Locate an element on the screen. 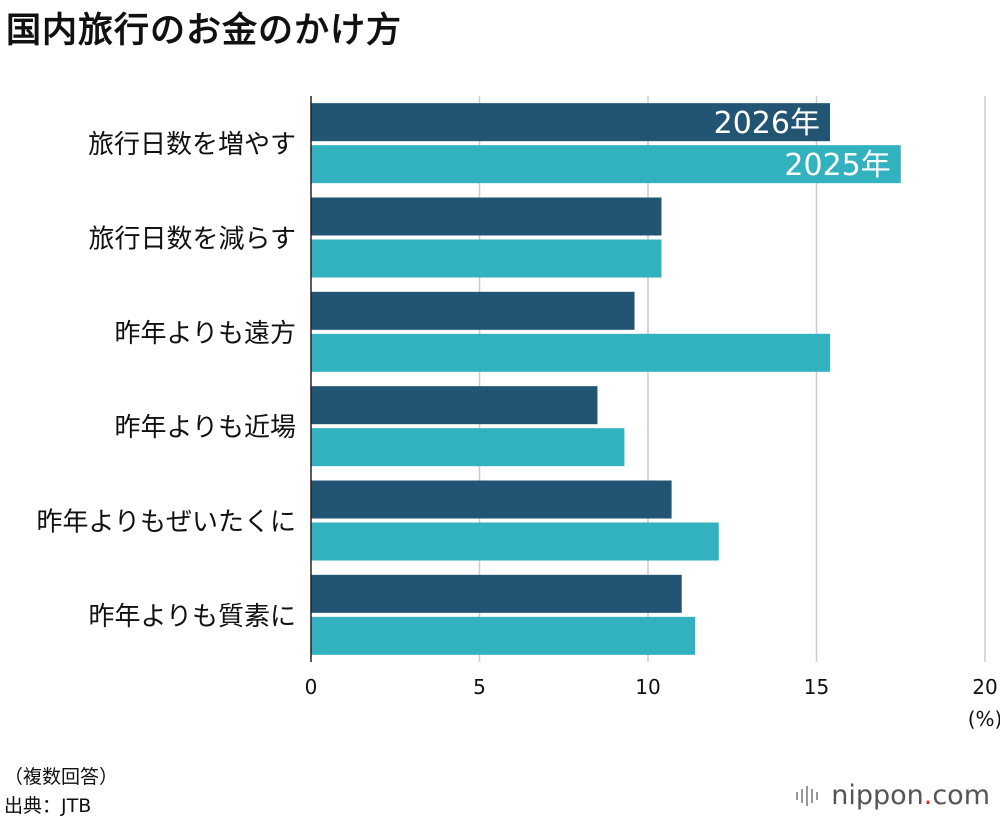 Image resolution: width=1000 pixels, height=824 pixels. logo-brand: nippon is located at coordinates (877, 795).